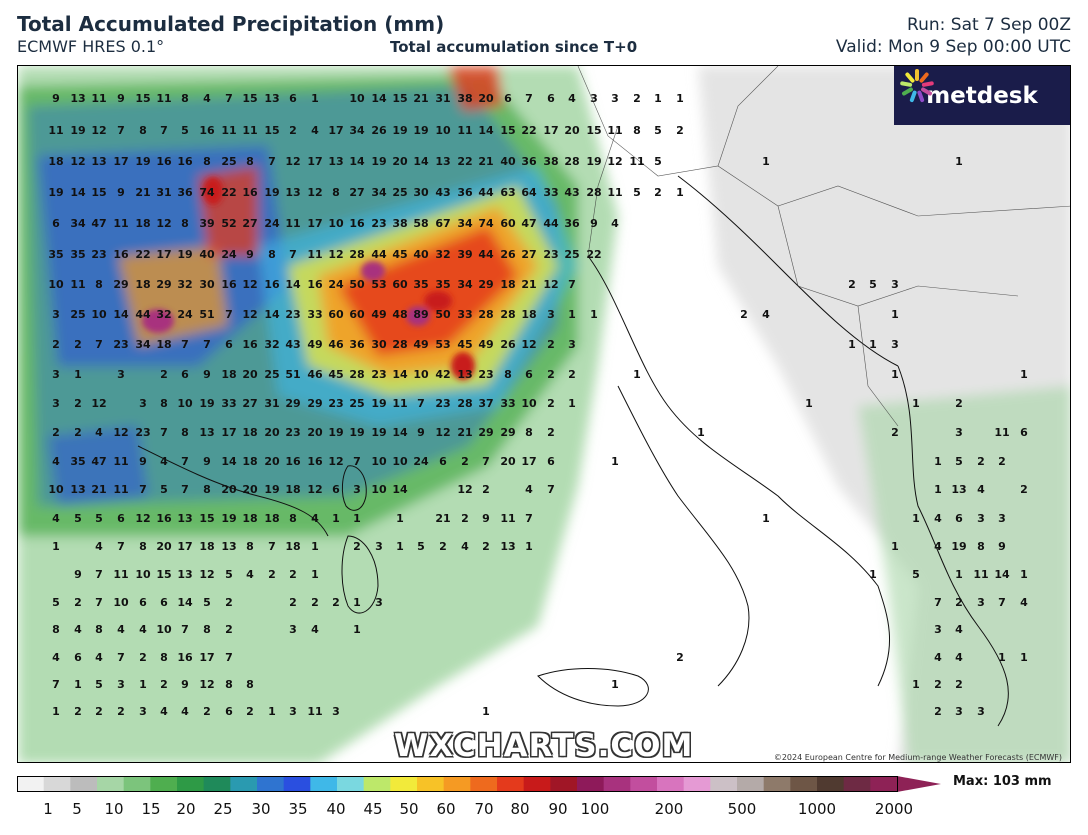 The height and width of the screenshot is (835, 1088). Describe the element at coordinates (315, 374) in the screenshot. I see `value-label: 46` at that location.